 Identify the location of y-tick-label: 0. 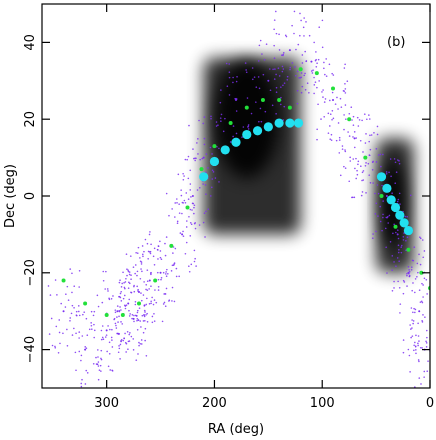
(30, 196).